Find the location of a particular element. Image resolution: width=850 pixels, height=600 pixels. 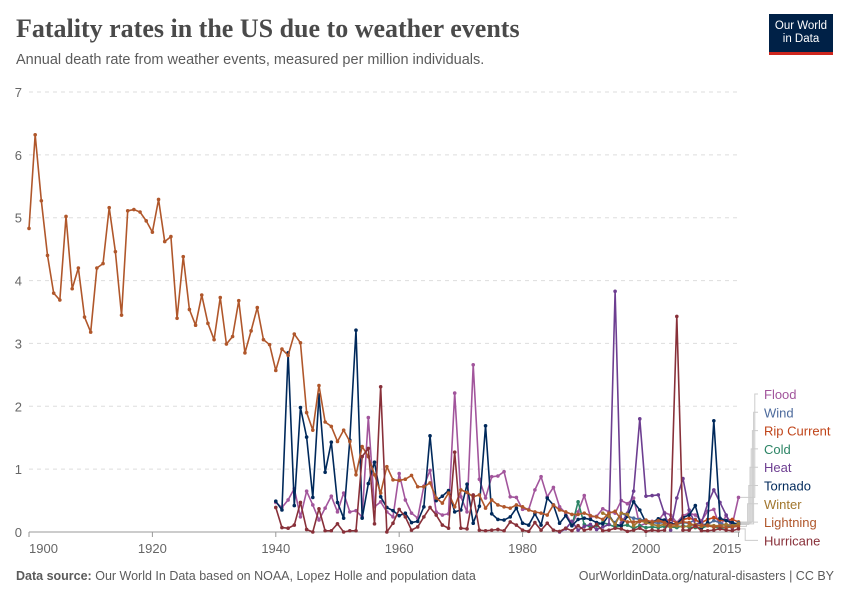

x-tick-label: 1960 is located at coordinates (399, 548).